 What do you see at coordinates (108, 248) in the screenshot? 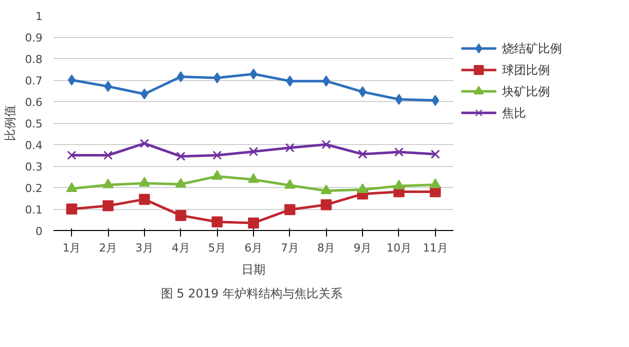
I see `x-tick-label: 2月` at bounding box center [108, 248].